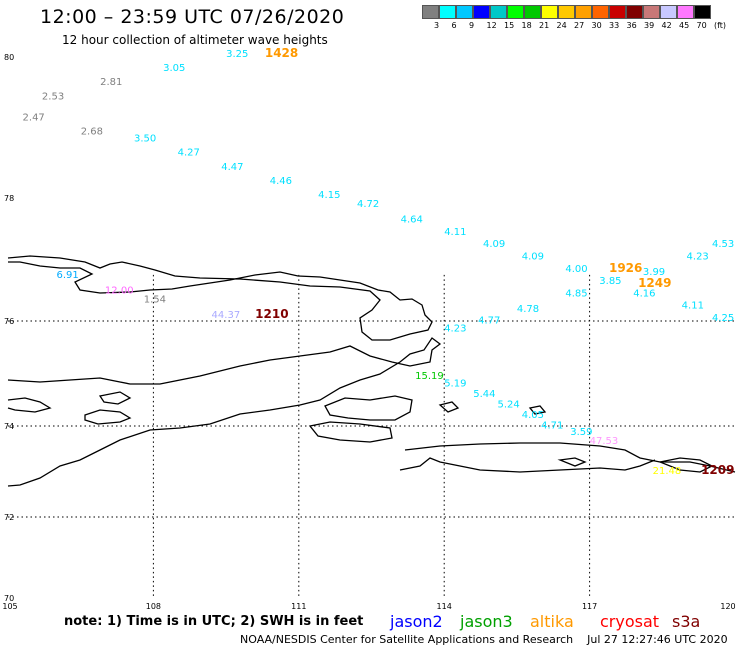 Image resolution: width=740 pixels, height=650 pixels. I want to click on wave-height-label: 1428, so click(281, 53).